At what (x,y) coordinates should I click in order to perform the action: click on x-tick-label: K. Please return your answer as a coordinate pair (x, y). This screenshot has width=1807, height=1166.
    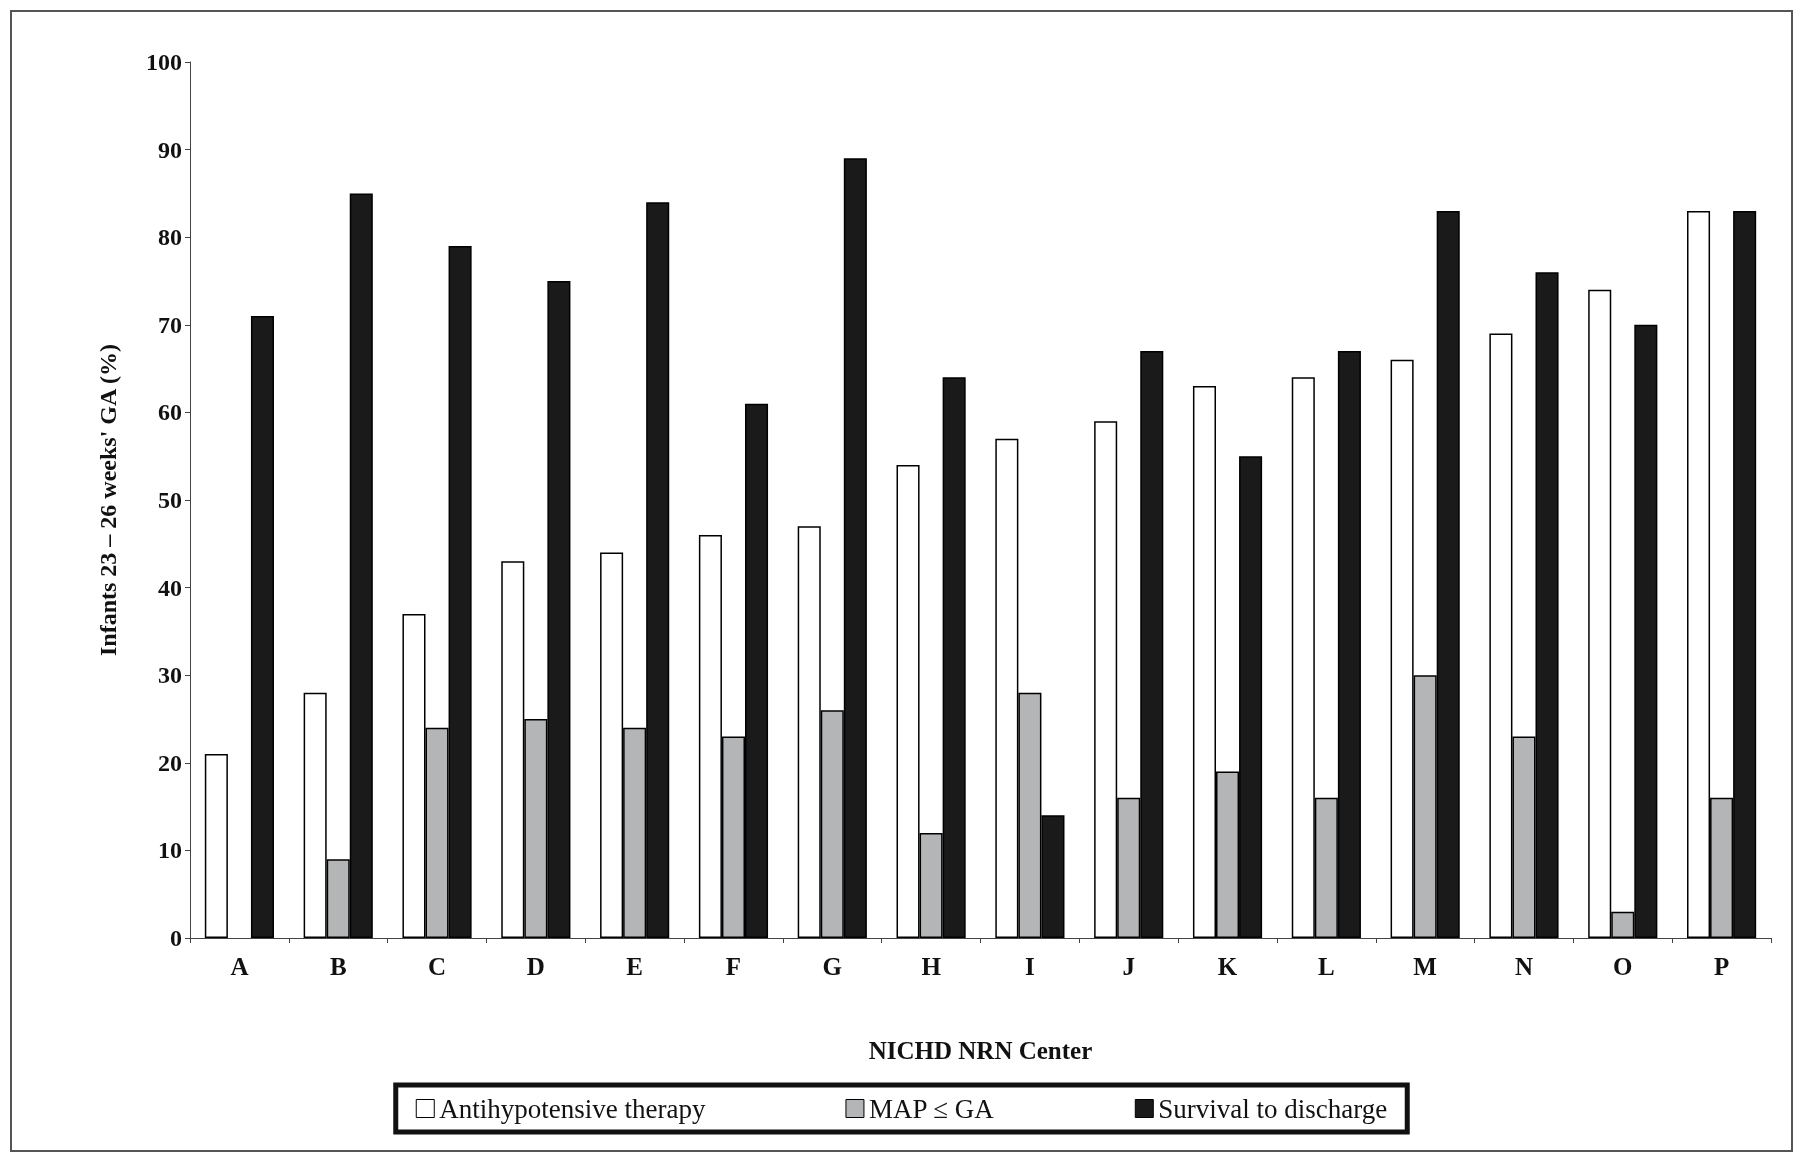
    Looking at the image, I should click on (1227, 966).